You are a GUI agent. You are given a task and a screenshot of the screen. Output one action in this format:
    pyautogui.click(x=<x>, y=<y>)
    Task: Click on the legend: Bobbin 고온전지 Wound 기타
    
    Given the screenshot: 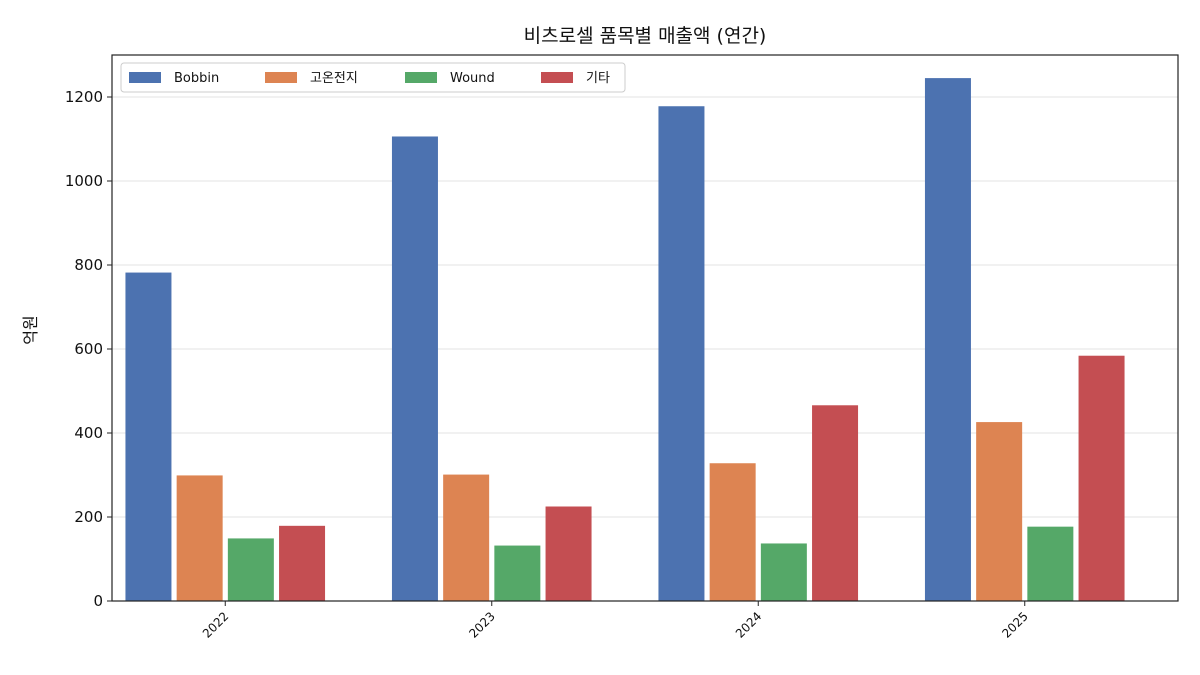 What is the action you would take?
    pyautogui.click(x=373, y=77)
    